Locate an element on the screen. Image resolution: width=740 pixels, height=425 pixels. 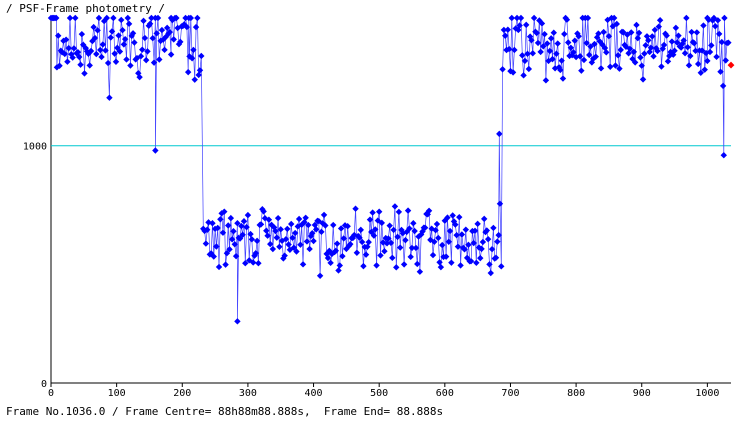
status-centre-value: 88h88m88.888s is located at coordinates (261, 411).